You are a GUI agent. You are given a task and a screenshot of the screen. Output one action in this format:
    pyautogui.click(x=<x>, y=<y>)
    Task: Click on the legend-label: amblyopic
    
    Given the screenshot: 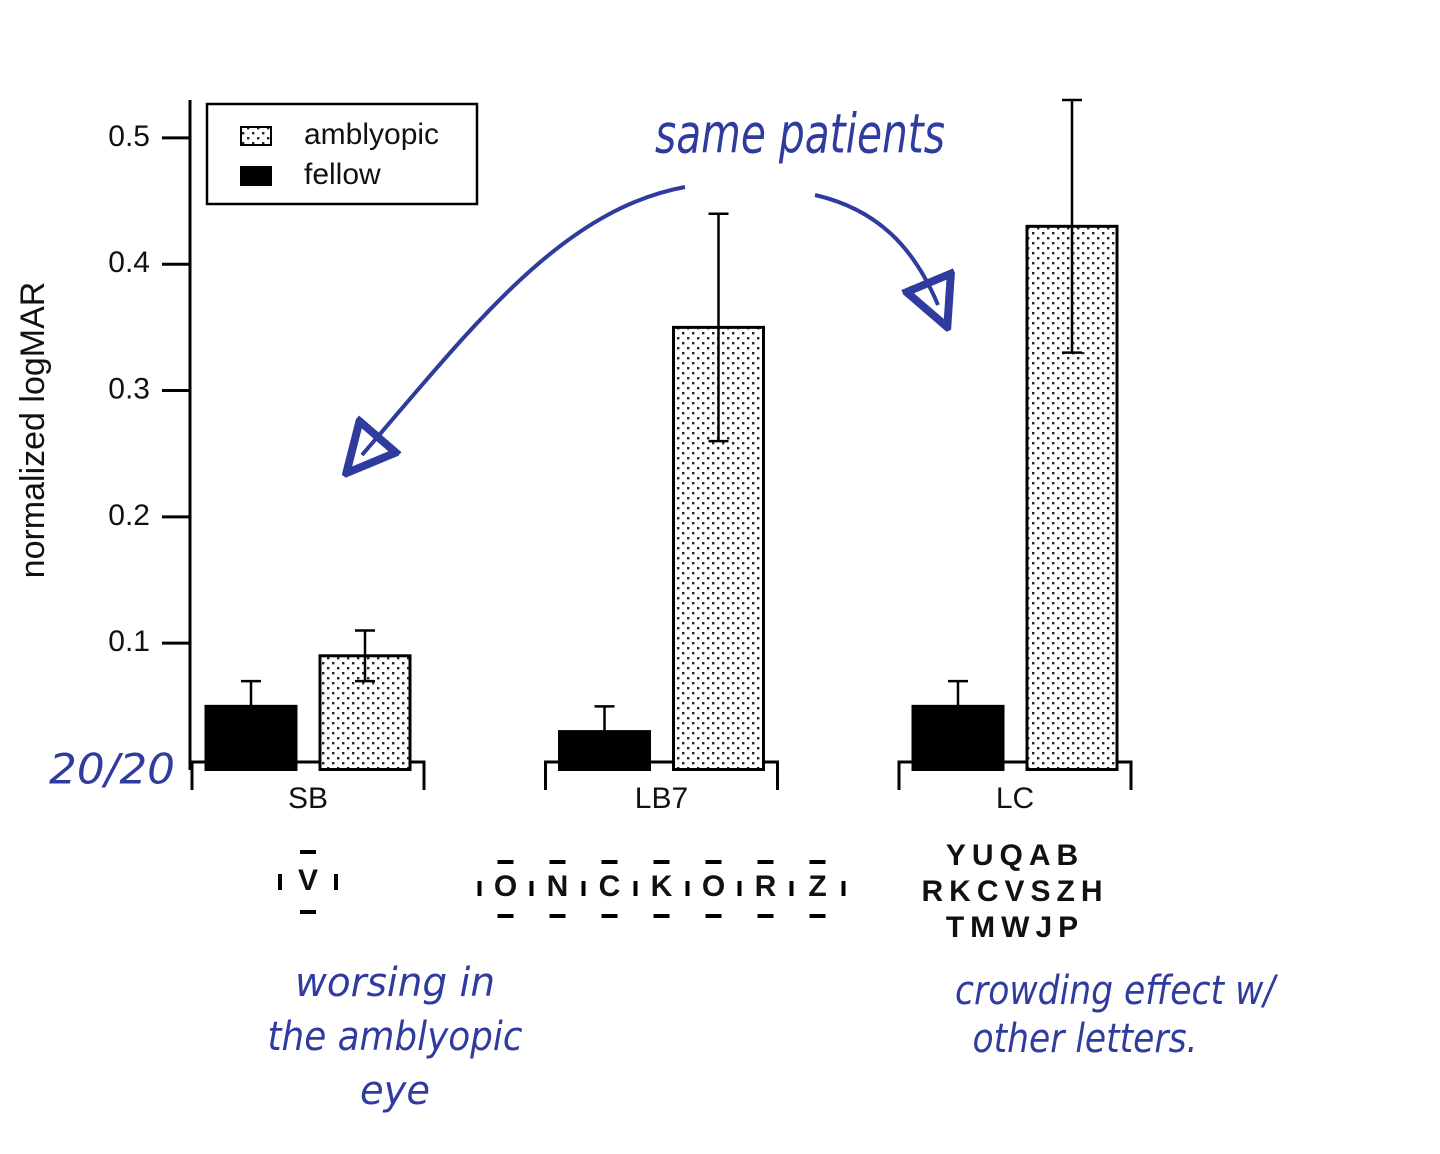 What is the action you would take?
    pyautogui.click(x=371, y=134)
    